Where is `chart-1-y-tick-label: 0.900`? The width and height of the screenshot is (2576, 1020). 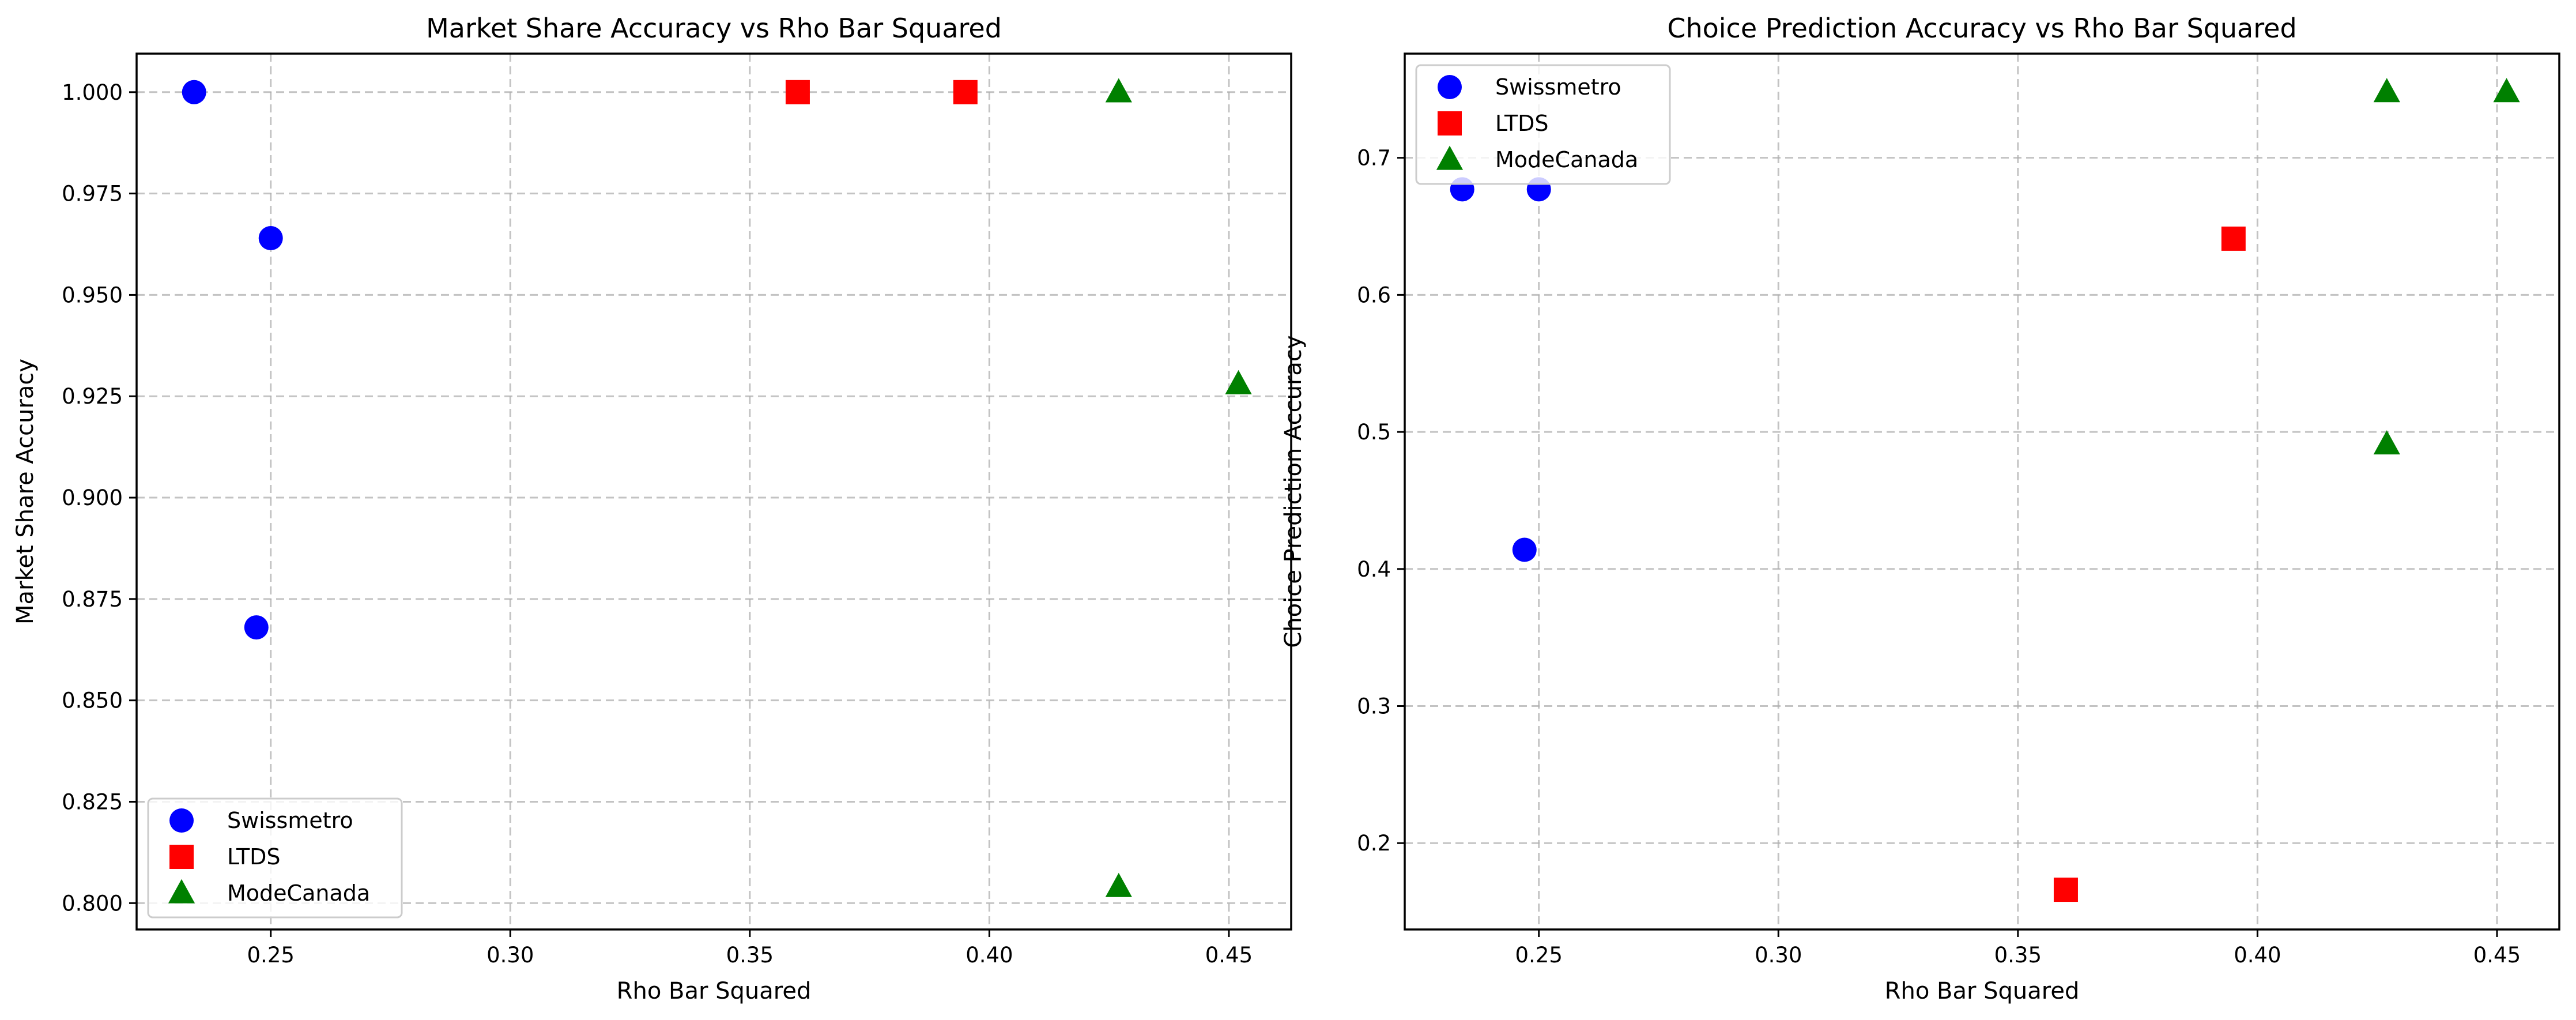 chart-1-y-tick-label: 0.900 is located at coordinates (92, 497).